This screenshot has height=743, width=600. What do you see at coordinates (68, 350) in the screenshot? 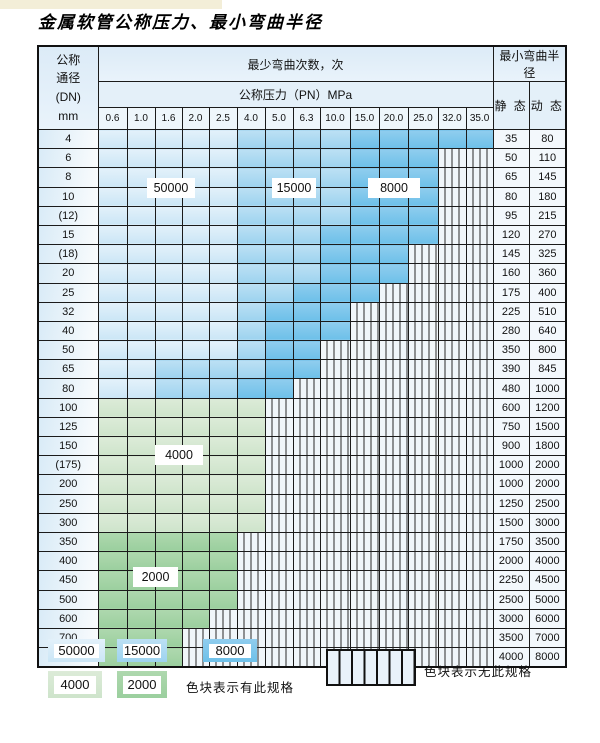
I see `dn-cell: 50` at bounding box center [68, 350].